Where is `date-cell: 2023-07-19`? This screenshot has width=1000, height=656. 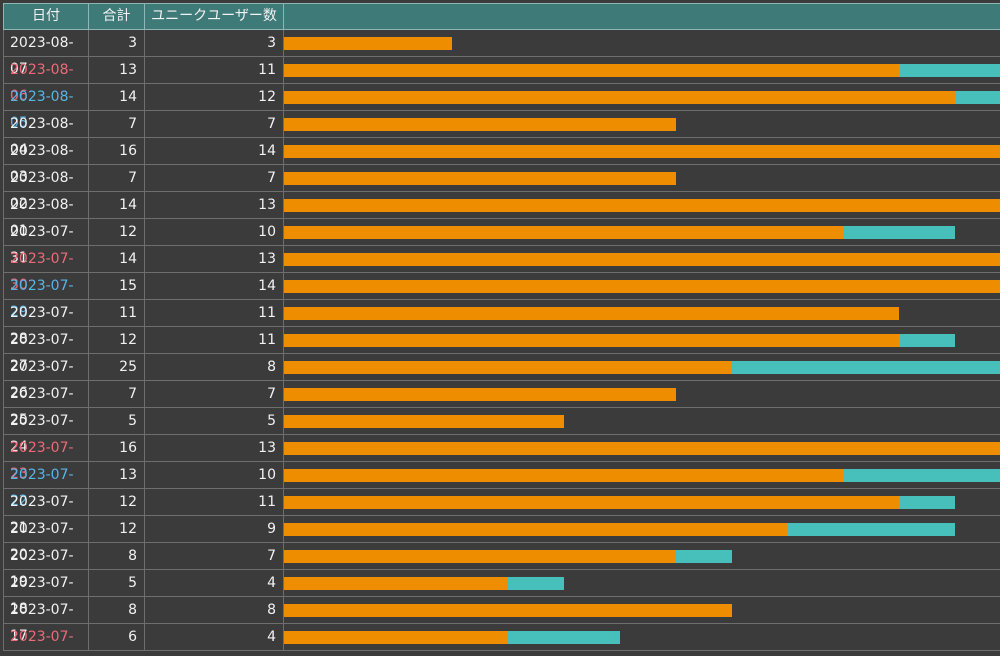
date-cell: 2023-07-19 is located at coordinates (46, 566).